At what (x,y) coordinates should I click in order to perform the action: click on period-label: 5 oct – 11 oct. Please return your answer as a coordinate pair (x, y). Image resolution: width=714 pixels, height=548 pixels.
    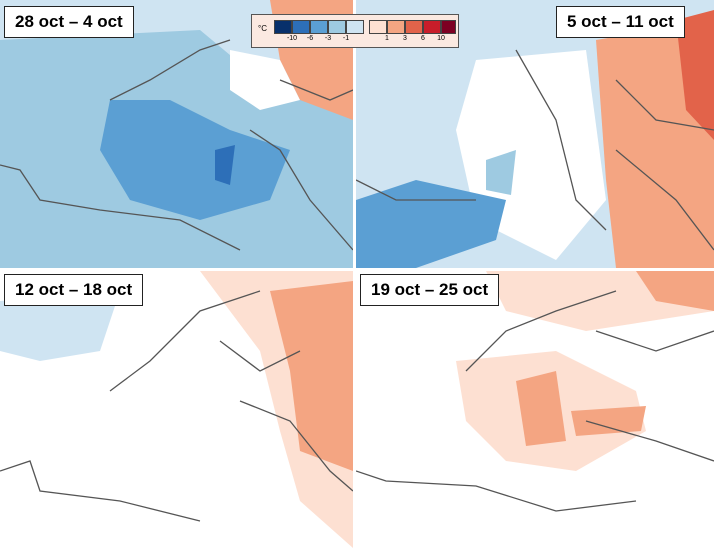
    Looking at the image, I should click on (620, 22).